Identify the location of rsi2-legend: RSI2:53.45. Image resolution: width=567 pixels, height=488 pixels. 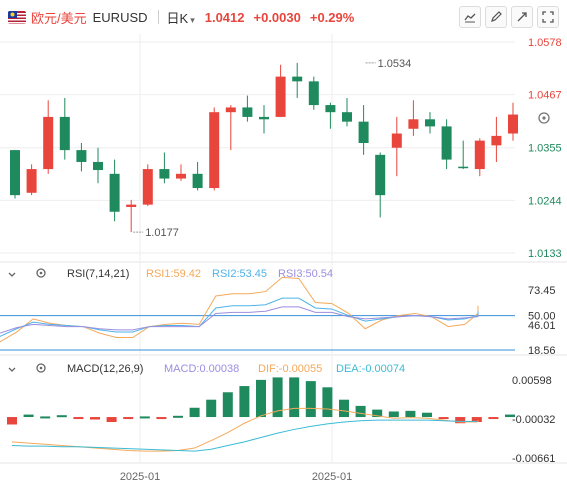
(239, 274).